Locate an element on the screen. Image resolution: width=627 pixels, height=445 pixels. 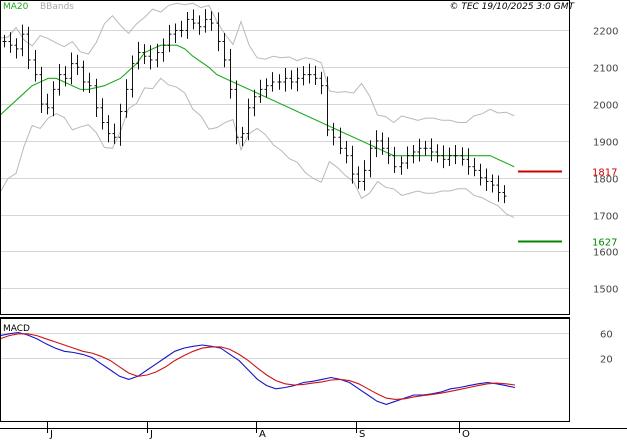
month-tick-label: S is located at coordinates (362, 434).